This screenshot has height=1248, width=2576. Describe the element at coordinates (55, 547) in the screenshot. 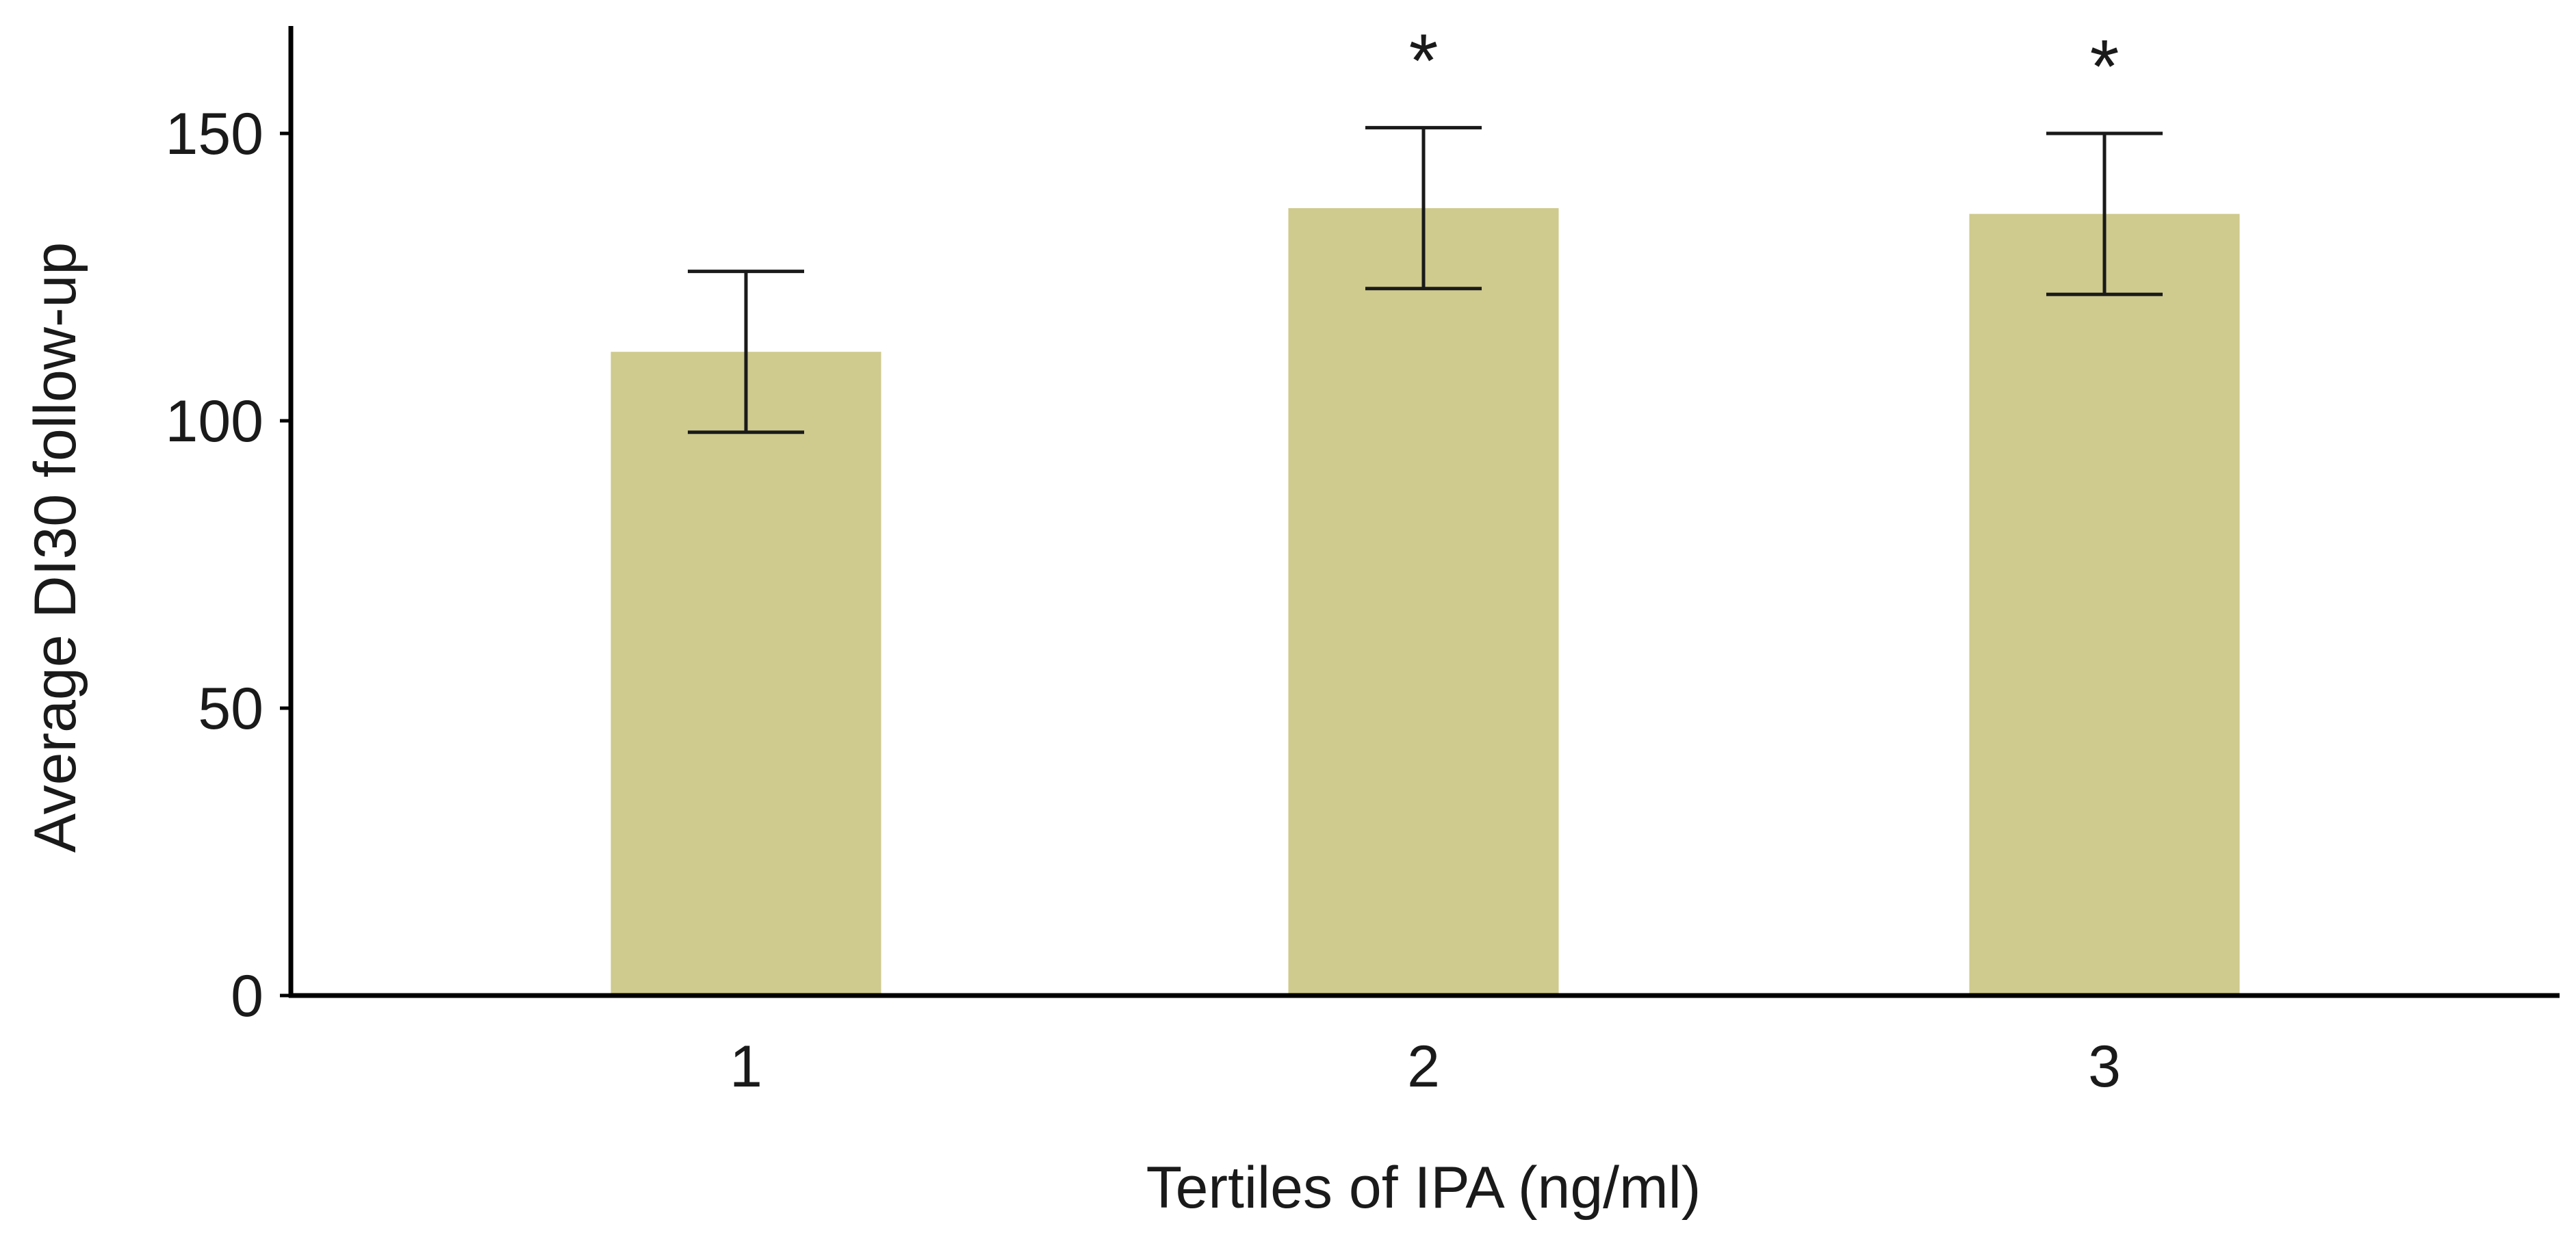

I see `y-axis-title: Average DI30 follow-up` at that location.